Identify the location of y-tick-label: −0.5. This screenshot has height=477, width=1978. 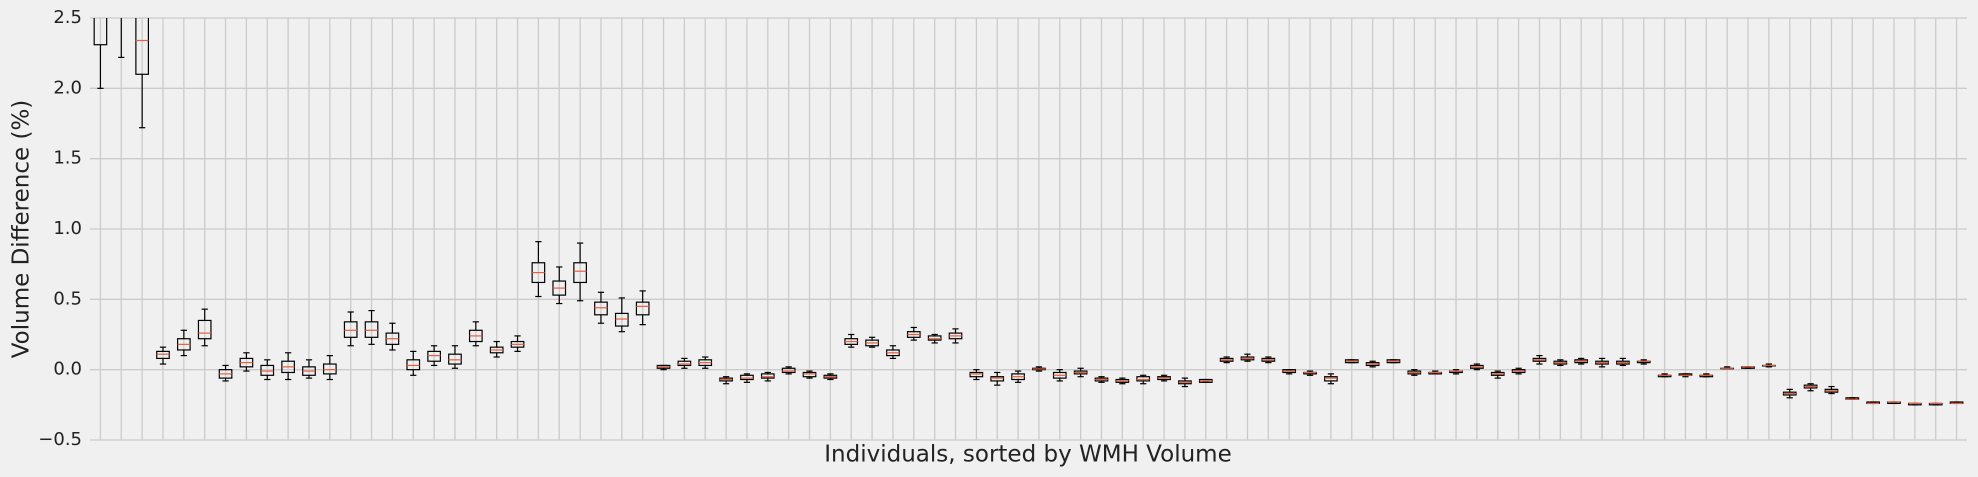
(60, 439).